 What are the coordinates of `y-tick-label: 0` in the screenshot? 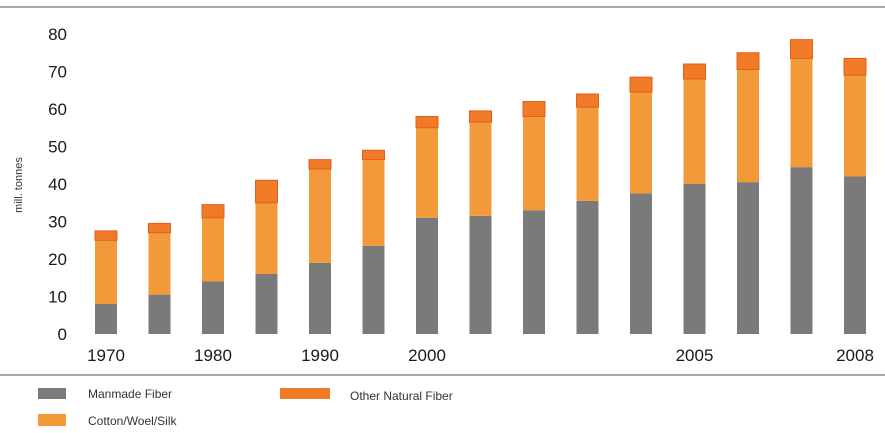 It's located at (62, 334).